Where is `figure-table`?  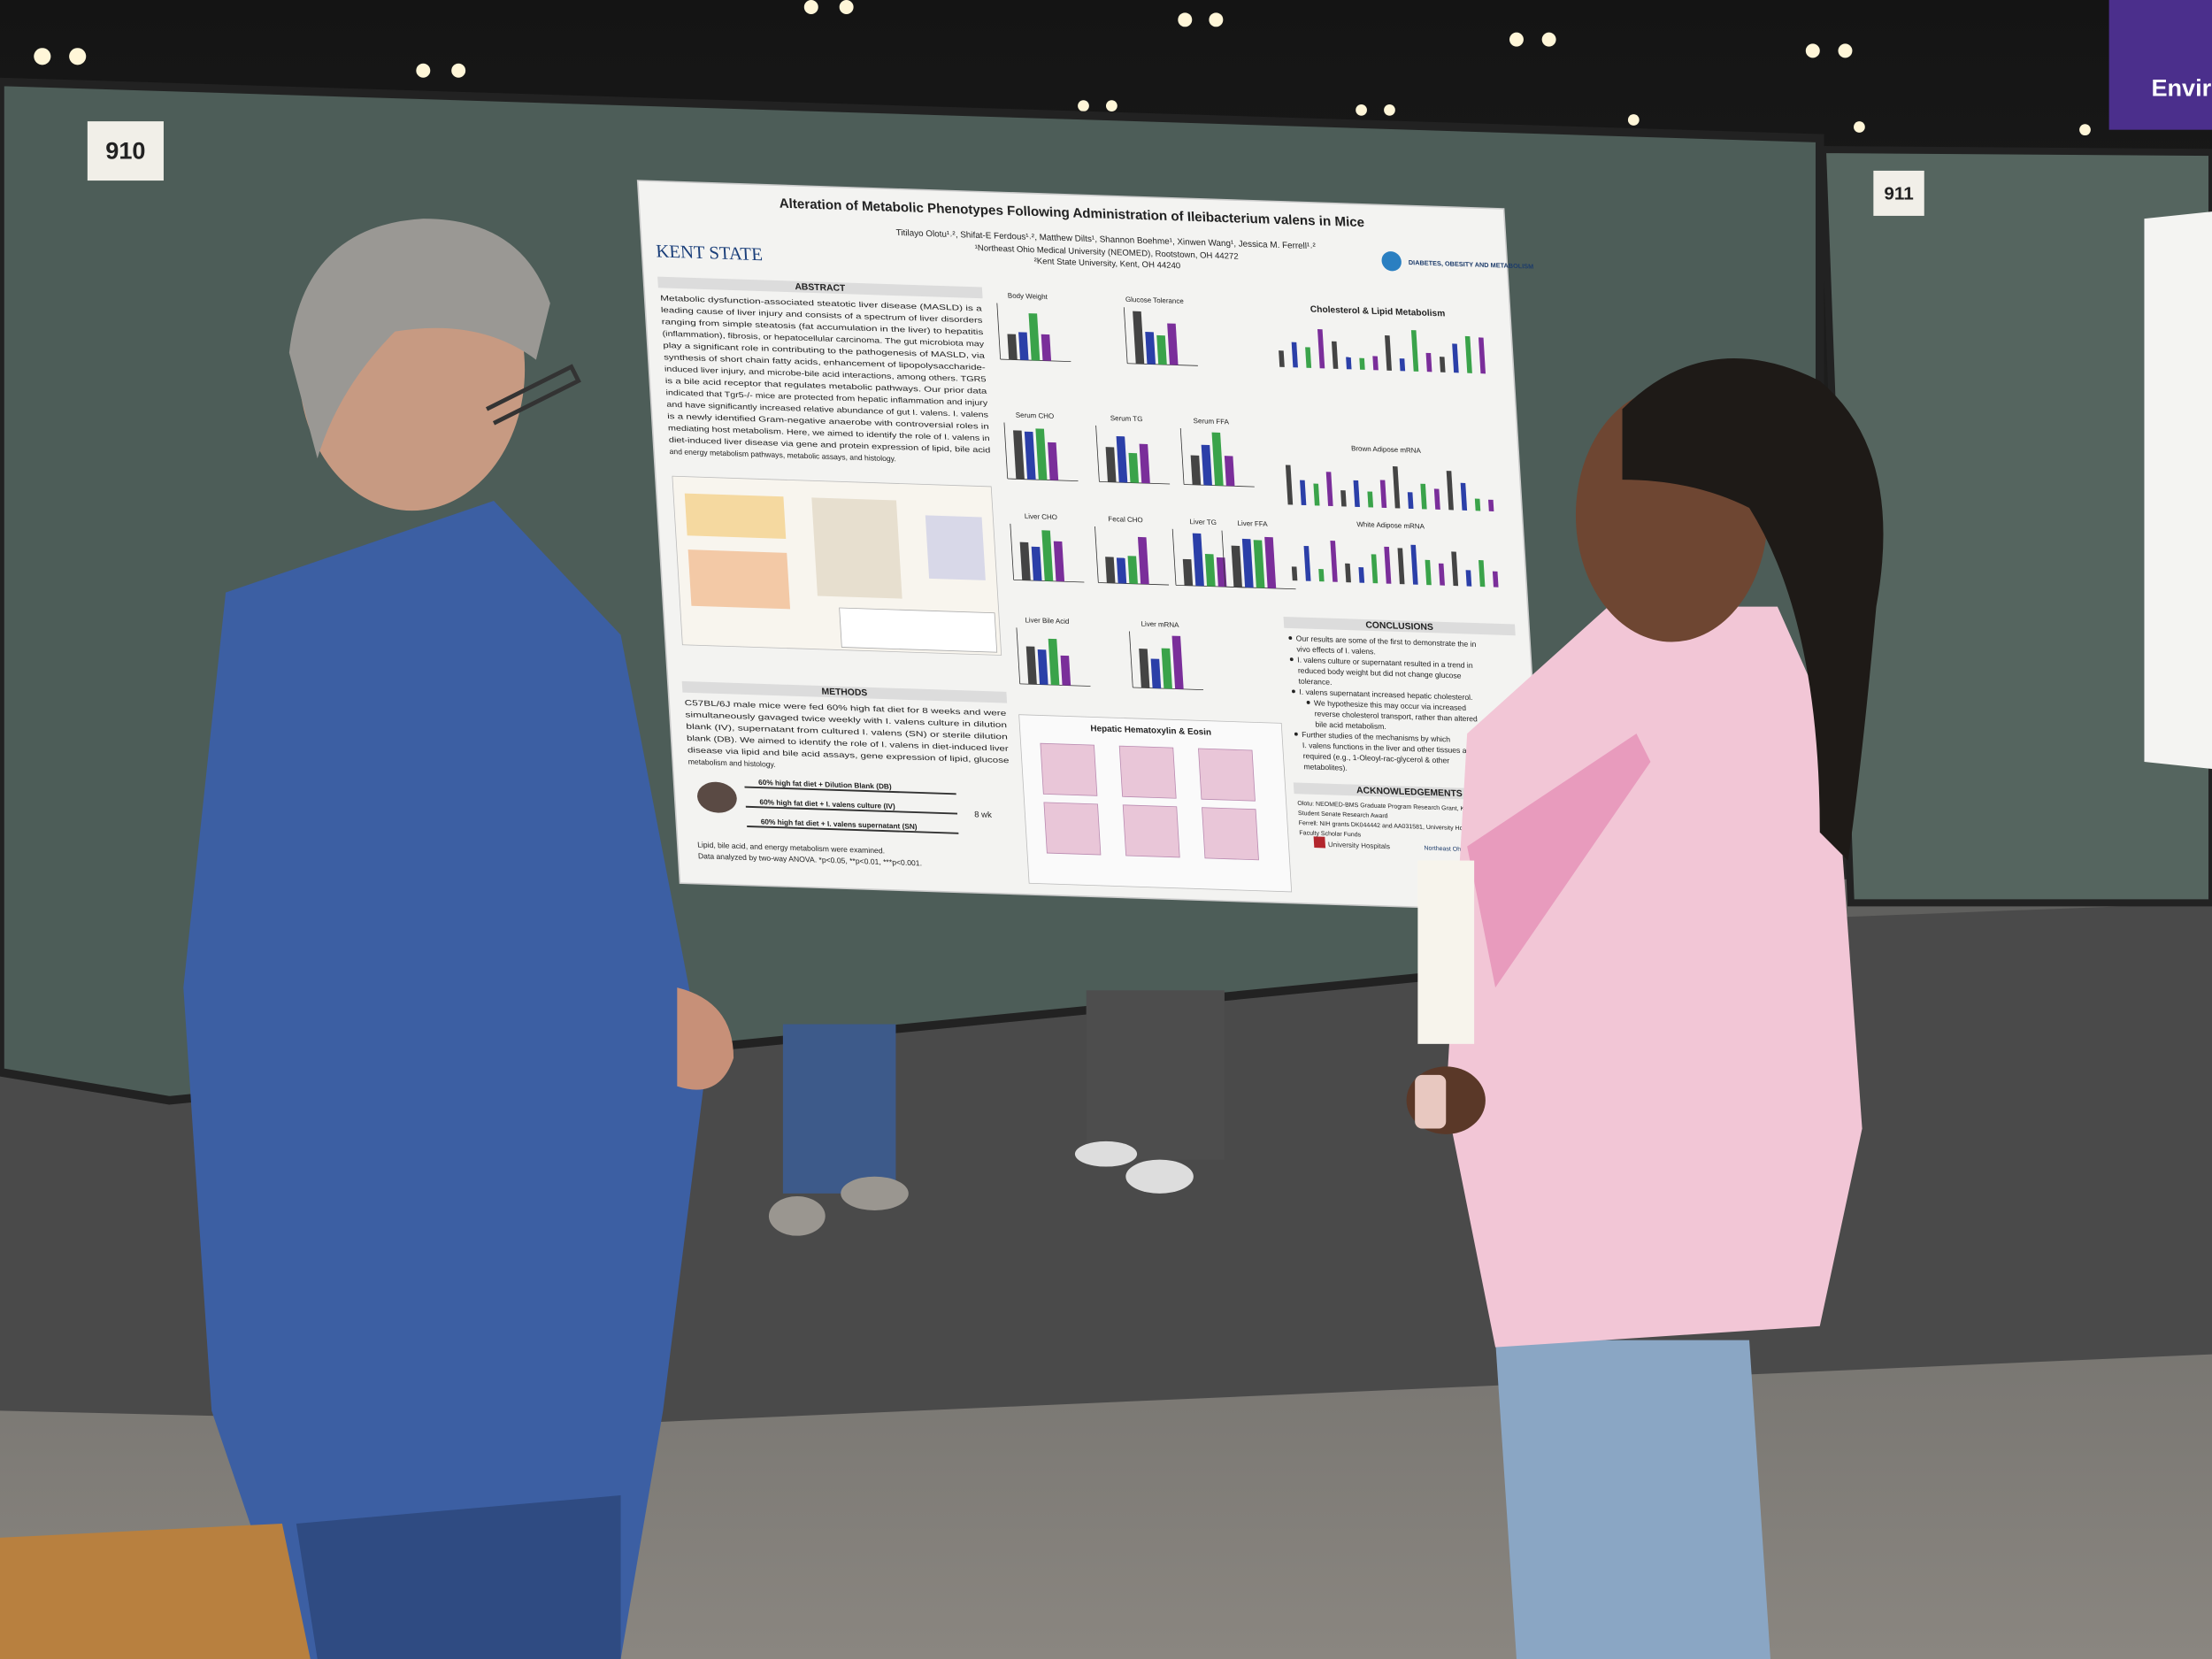
figure-table is located at coordinates (919, 630).